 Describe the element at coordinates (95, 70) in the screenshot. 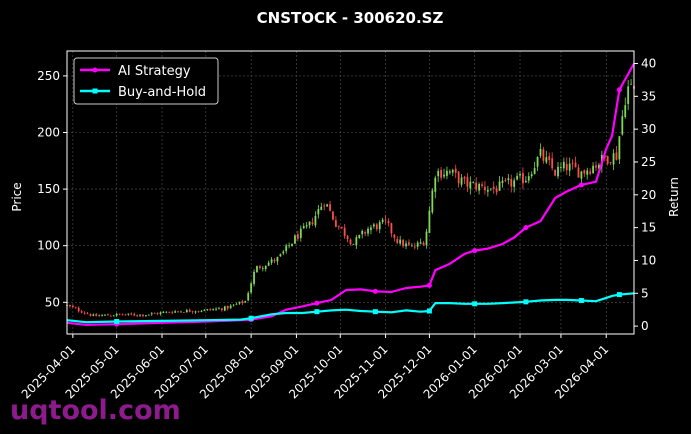

I see `legend-ai-marker` at that location.